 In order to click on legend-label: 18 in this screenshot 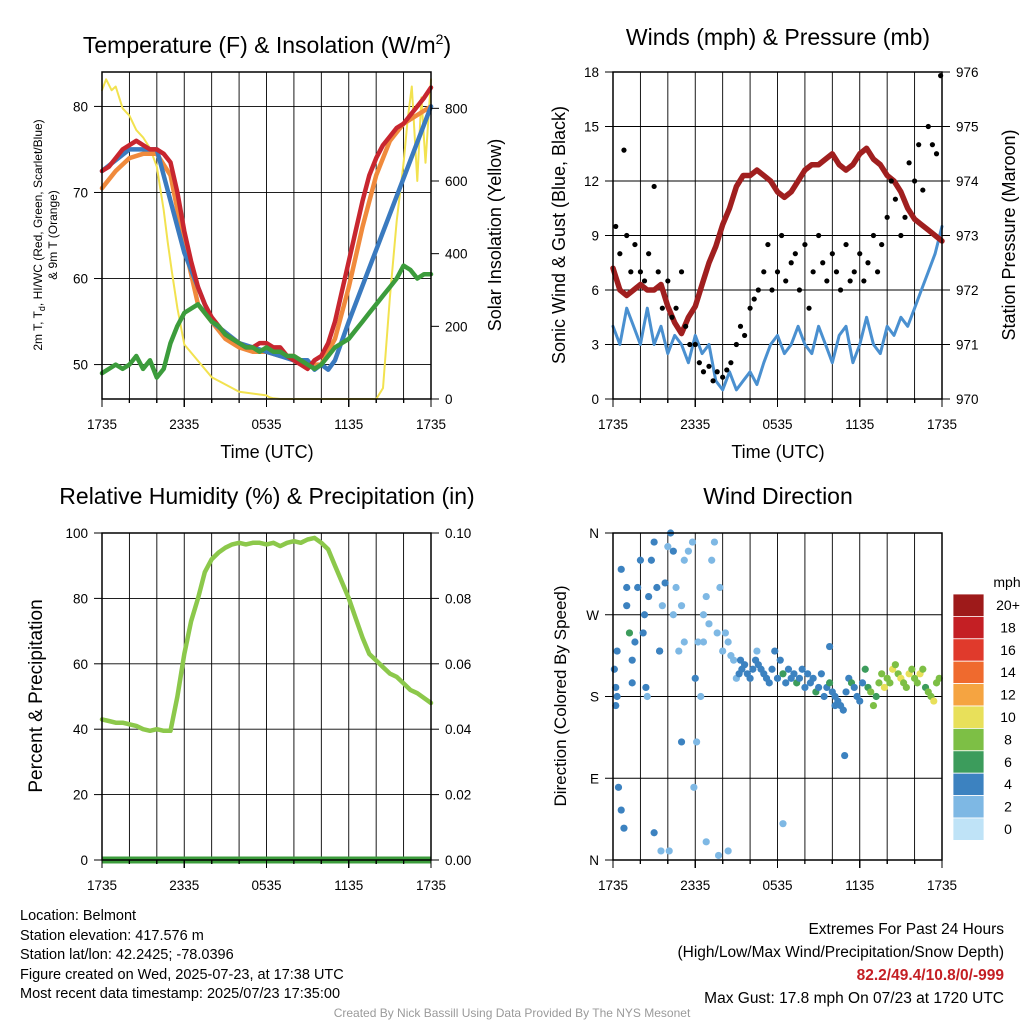, I will do `click(1008, 627)`.